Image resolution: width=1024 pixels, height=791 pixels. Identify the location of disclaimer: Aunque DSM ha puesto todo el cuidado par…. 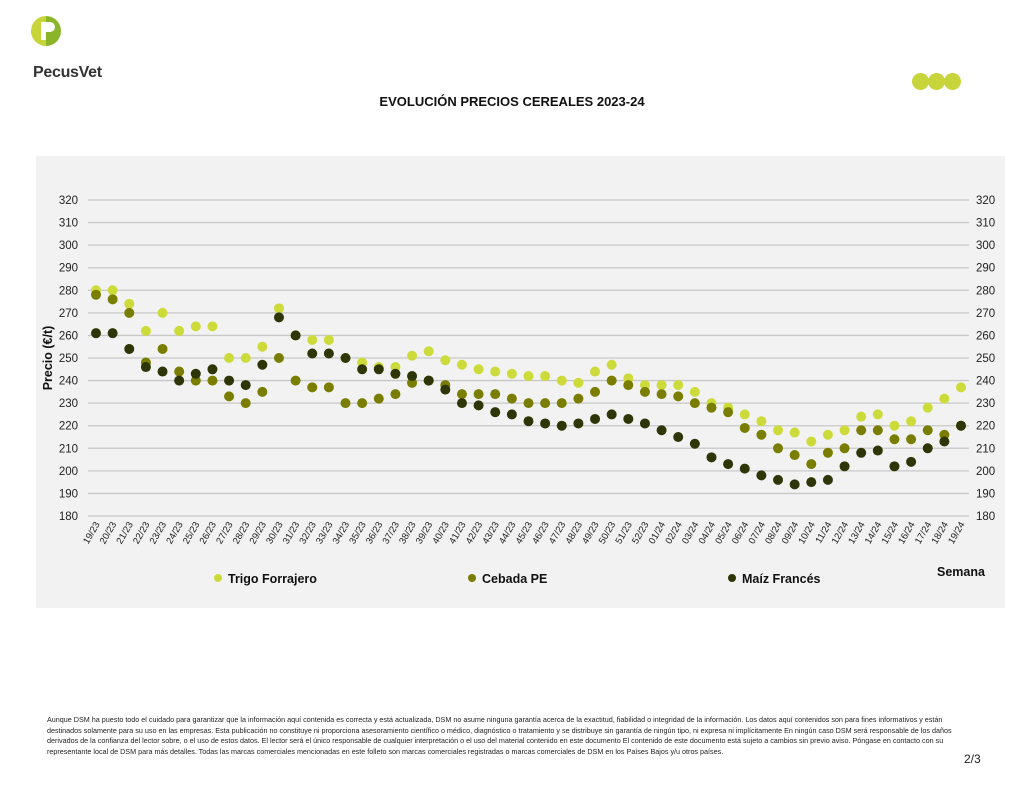
(499, 735).